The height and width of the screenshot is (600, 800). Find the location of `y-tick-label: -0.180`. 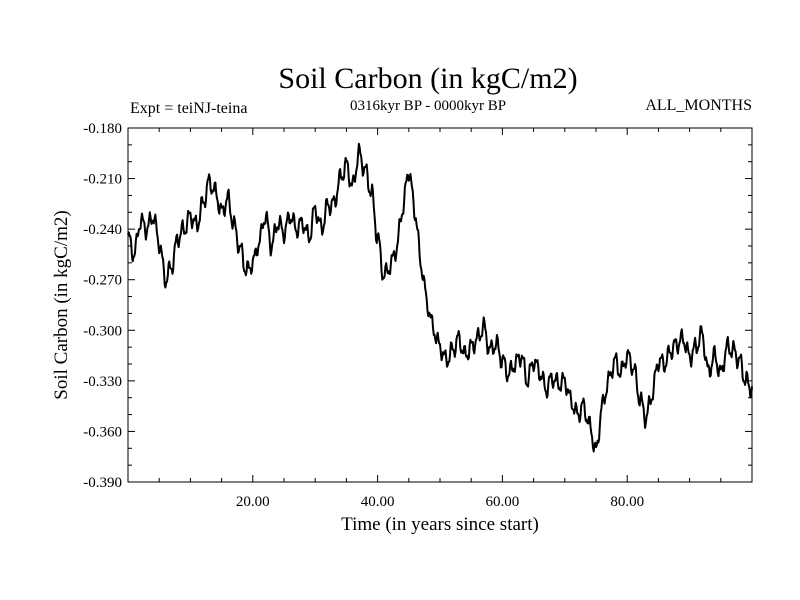

y-tick-label: -0.180 is located at coordinates (102, 129).